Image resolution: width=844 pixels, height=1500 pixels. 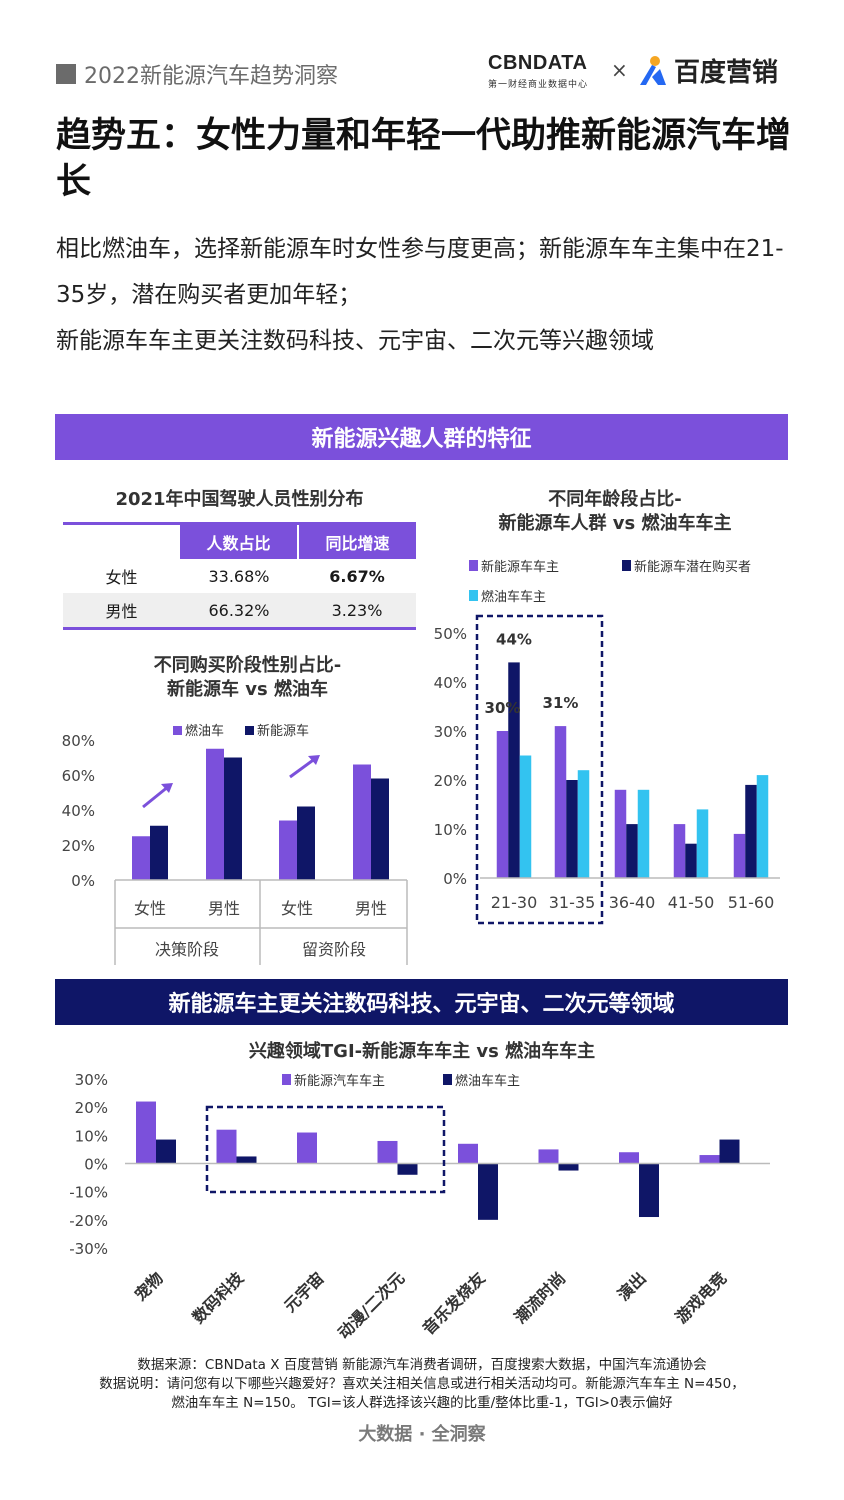 I want to click on partner-times-sign: ×, so click(x=619, y=70).